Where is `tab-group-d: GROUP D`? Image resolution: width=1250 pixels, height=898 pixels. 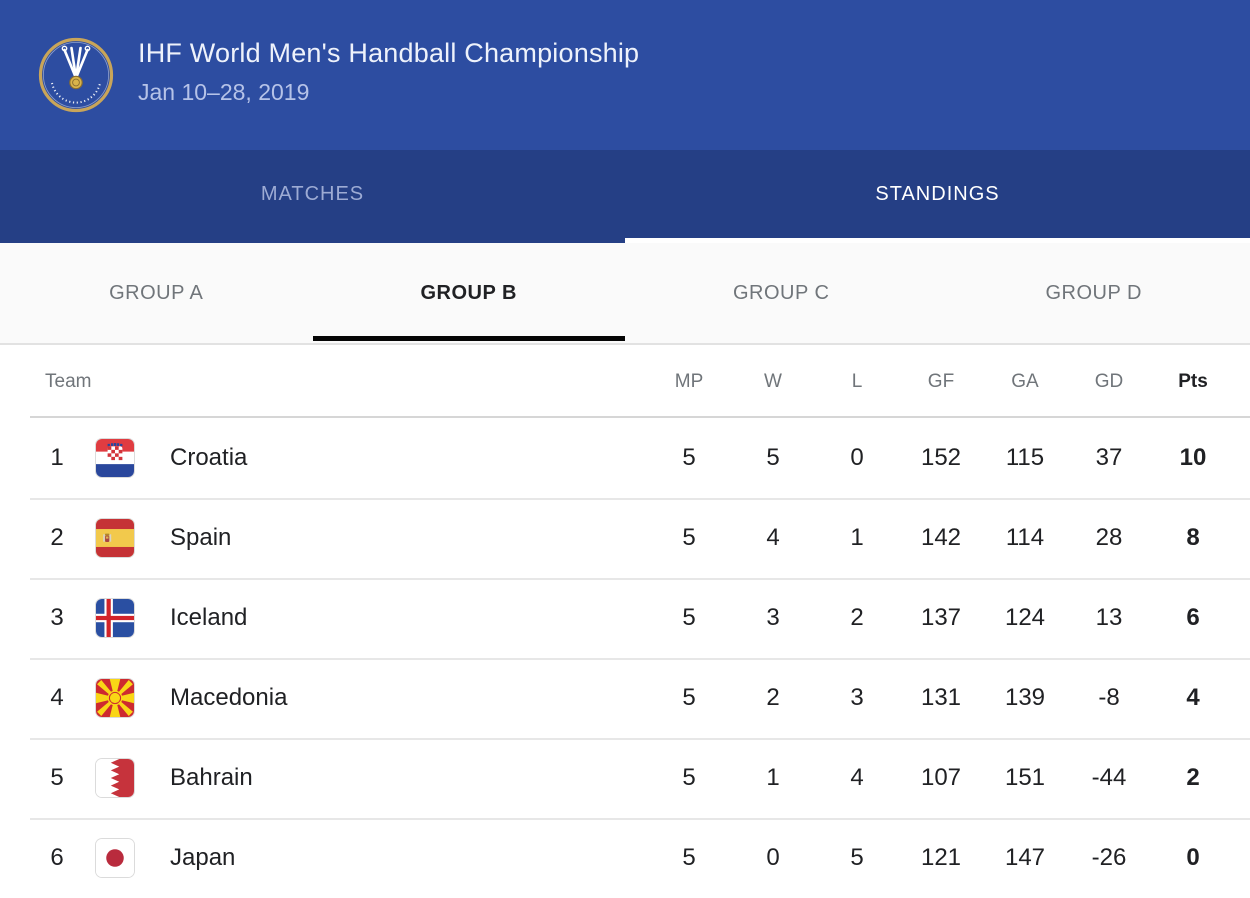
tab-group-d: GROUP D is located at coordinates (1094, 293).